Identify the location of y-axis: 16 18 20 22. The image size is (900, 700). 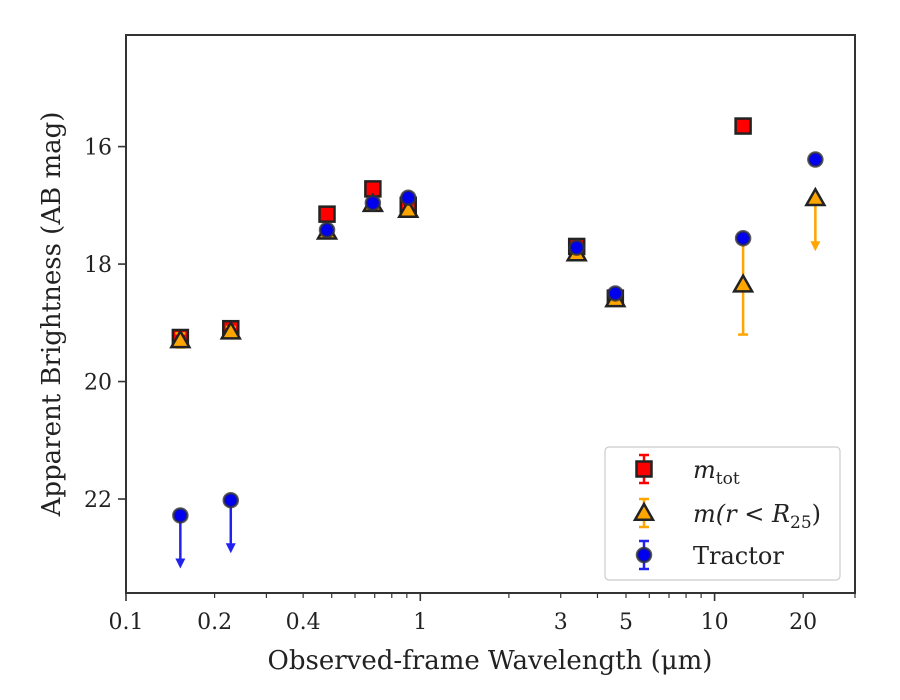
(105, 324).